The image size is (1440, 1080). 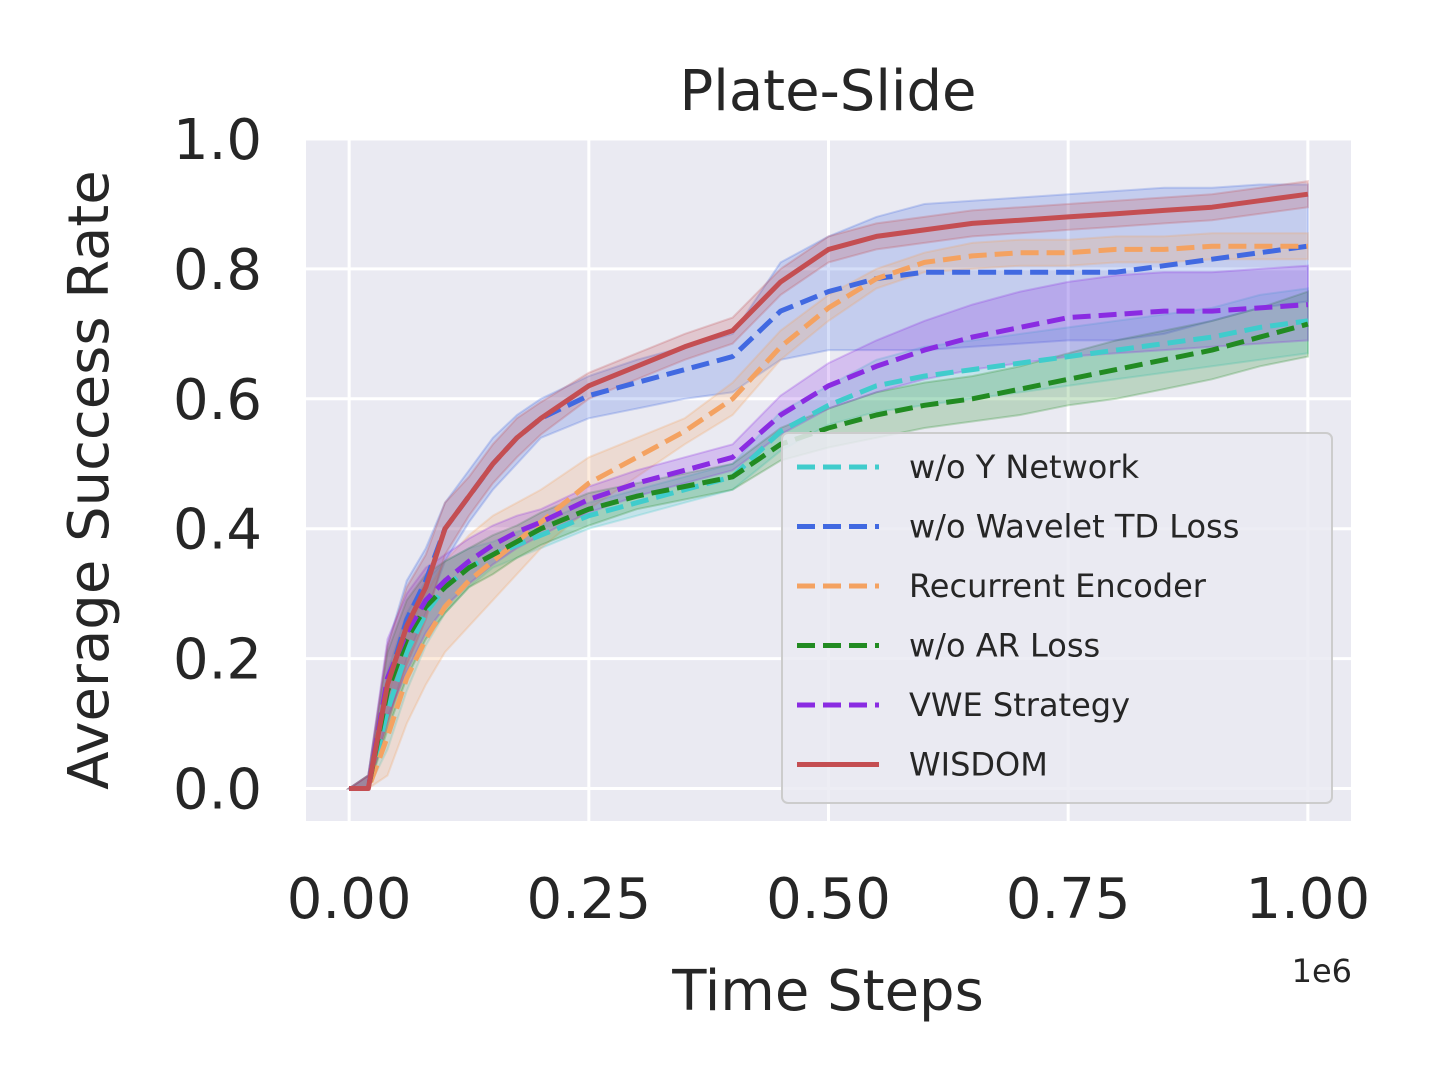 I want to click on x-tick-label: 0.50, so click(x=828, y=899).